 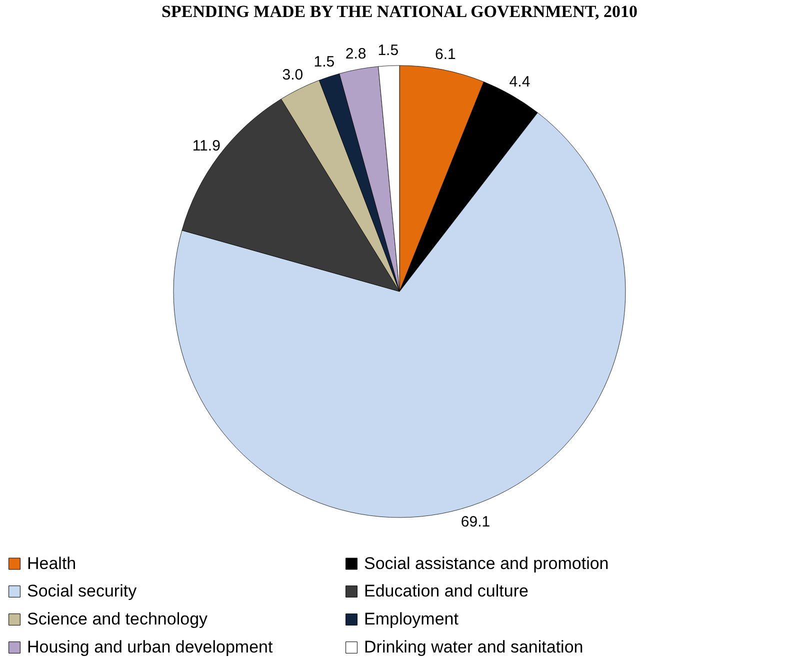 I want to click on legend-label: Health, so click(x=51, y=563).